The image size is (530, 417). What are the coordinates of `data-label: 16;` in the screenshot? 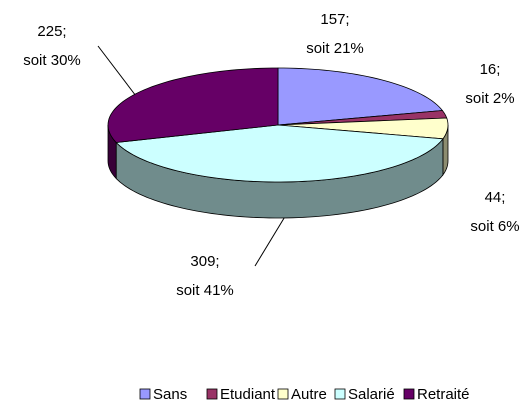 It's located at (490, 69).